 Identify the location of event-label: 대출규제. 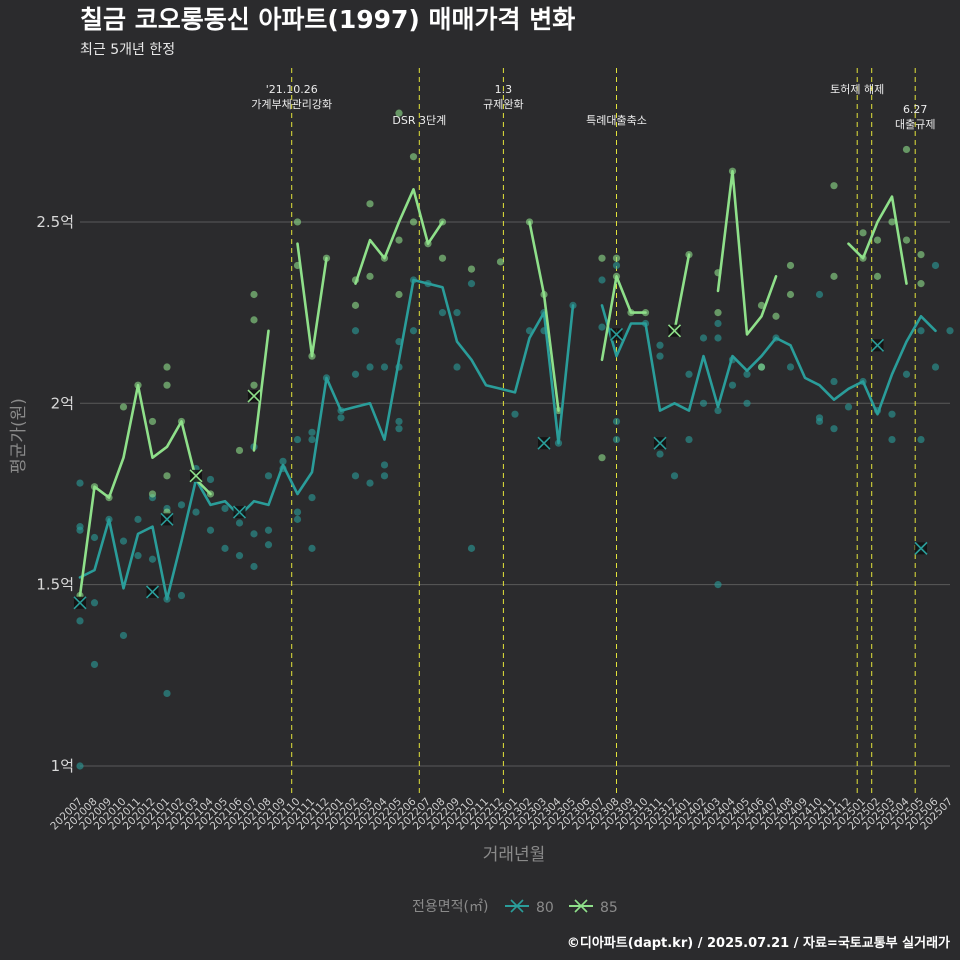
(915, 124).